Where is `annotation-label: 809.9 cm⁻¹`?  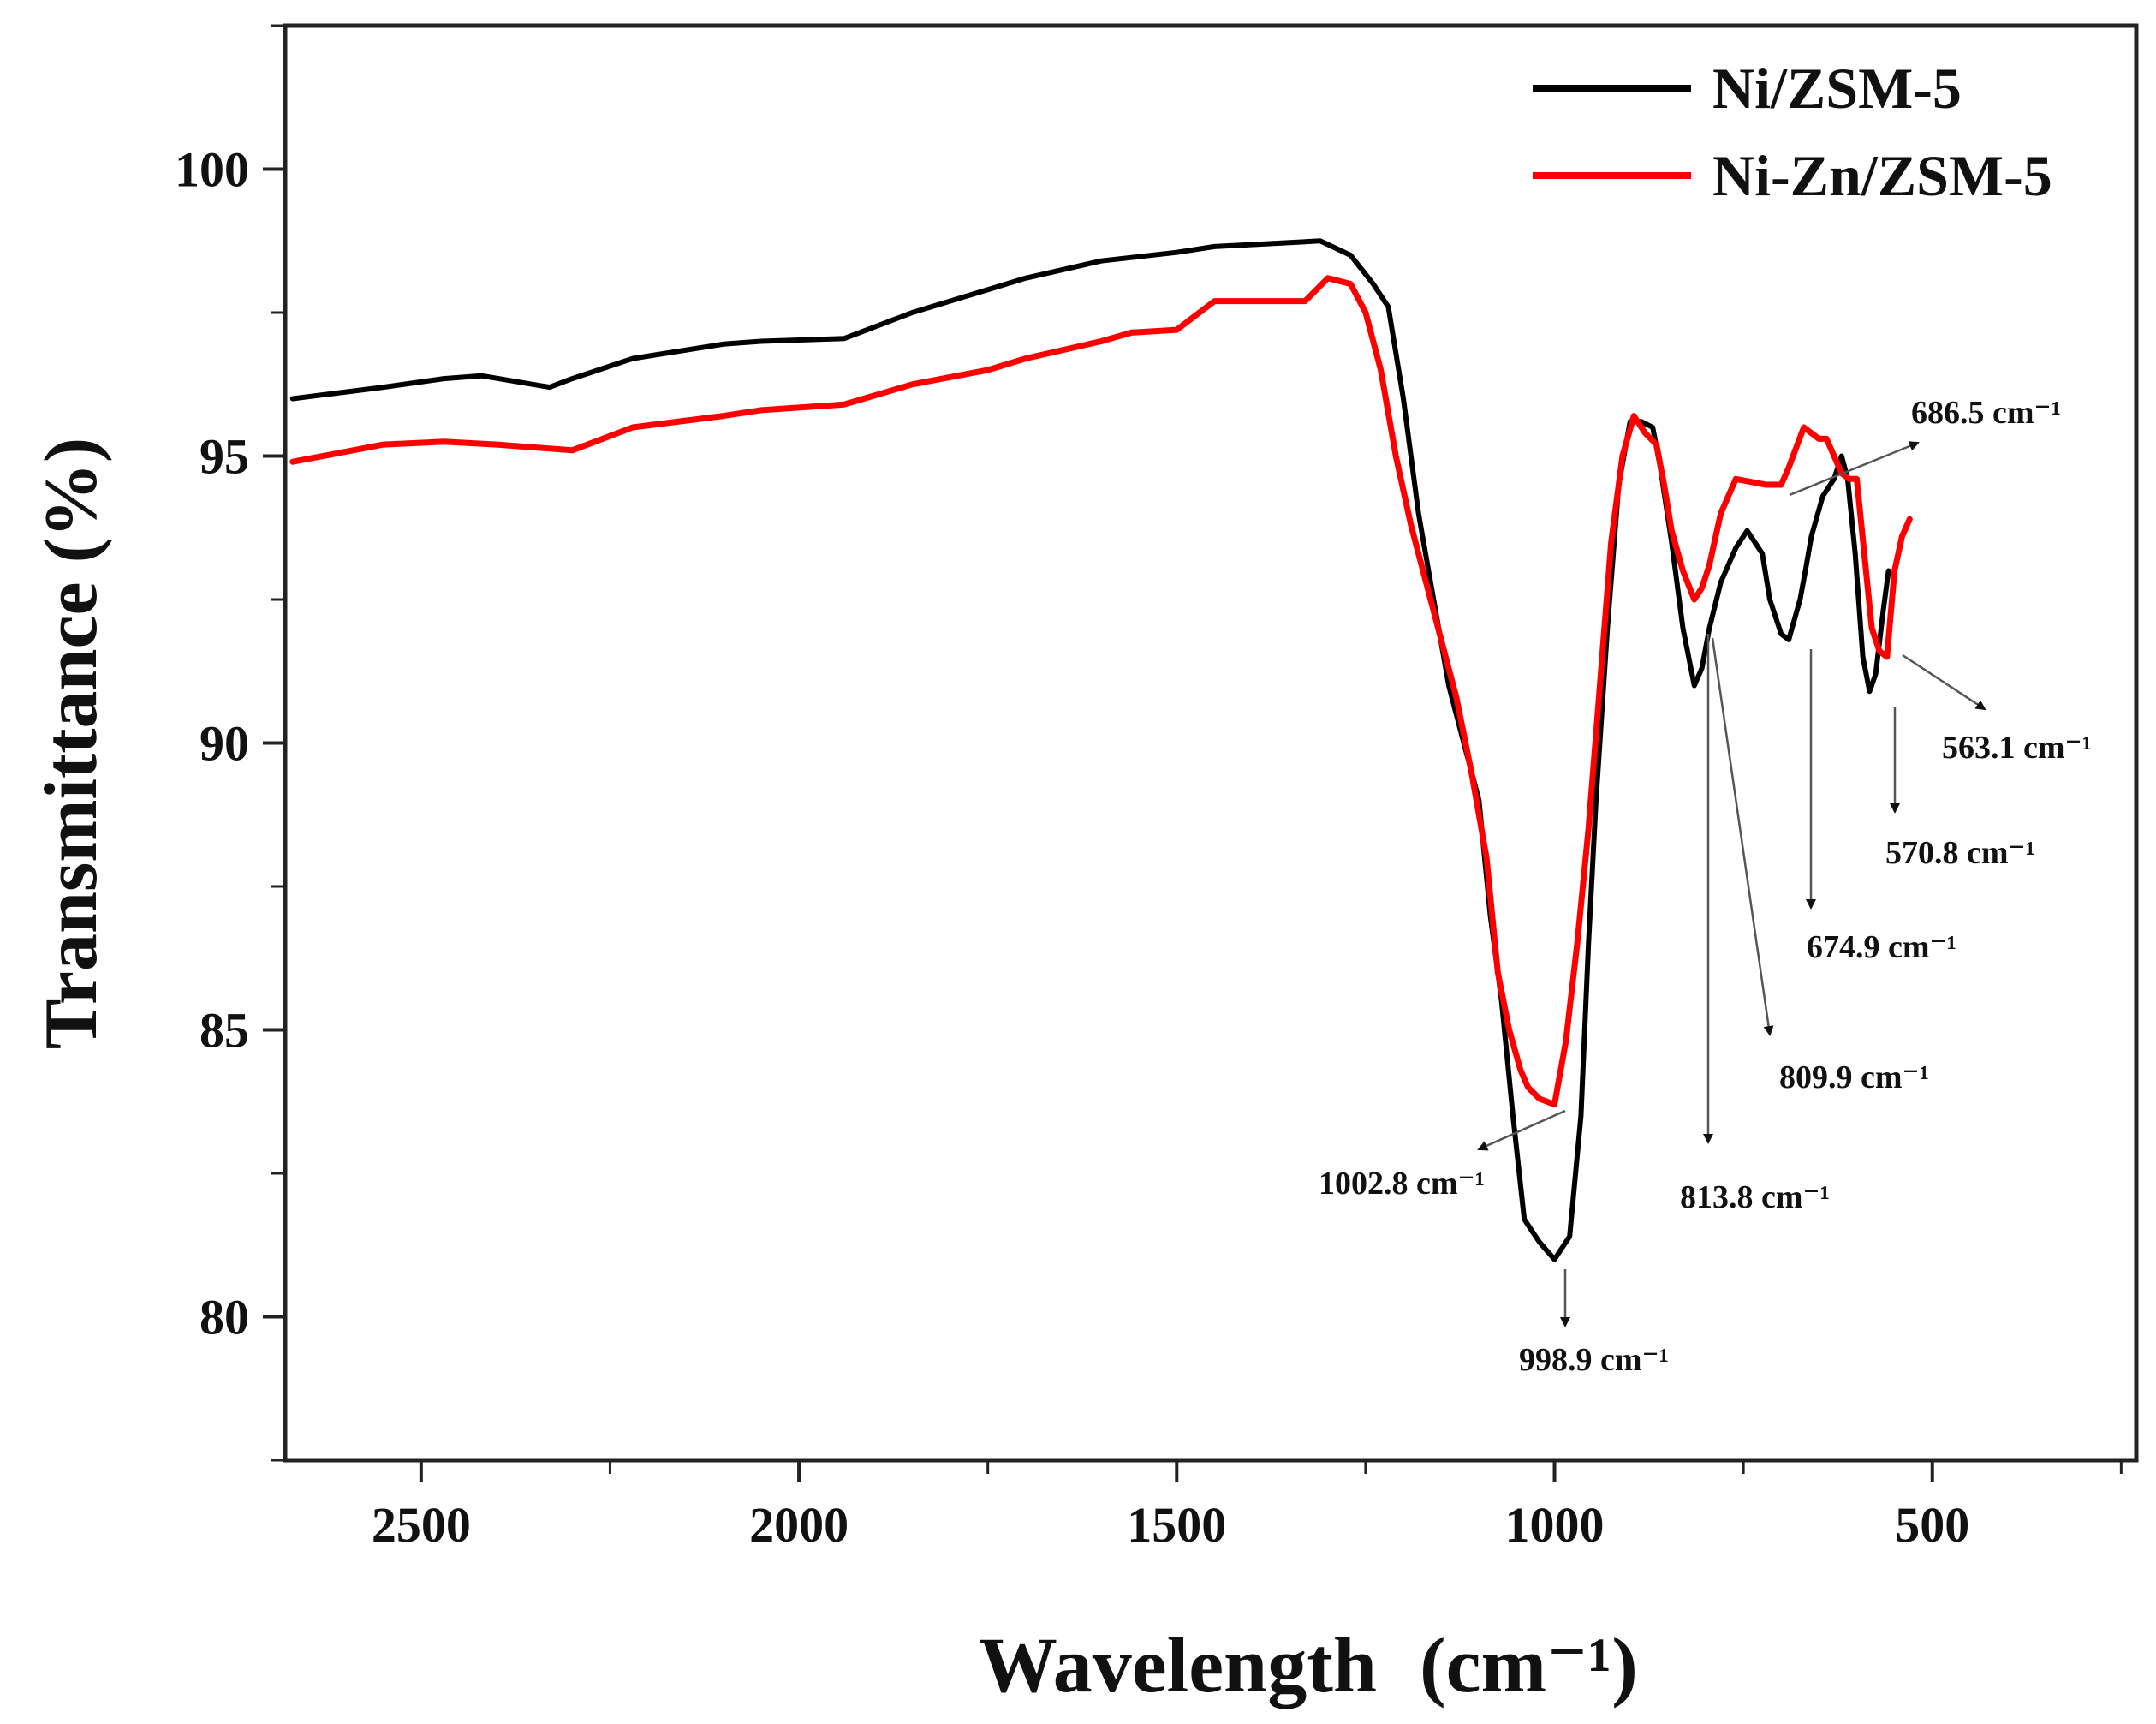 annotation-label: 809.9 cm⁻¹ is located at coordinates (1854, 1077).